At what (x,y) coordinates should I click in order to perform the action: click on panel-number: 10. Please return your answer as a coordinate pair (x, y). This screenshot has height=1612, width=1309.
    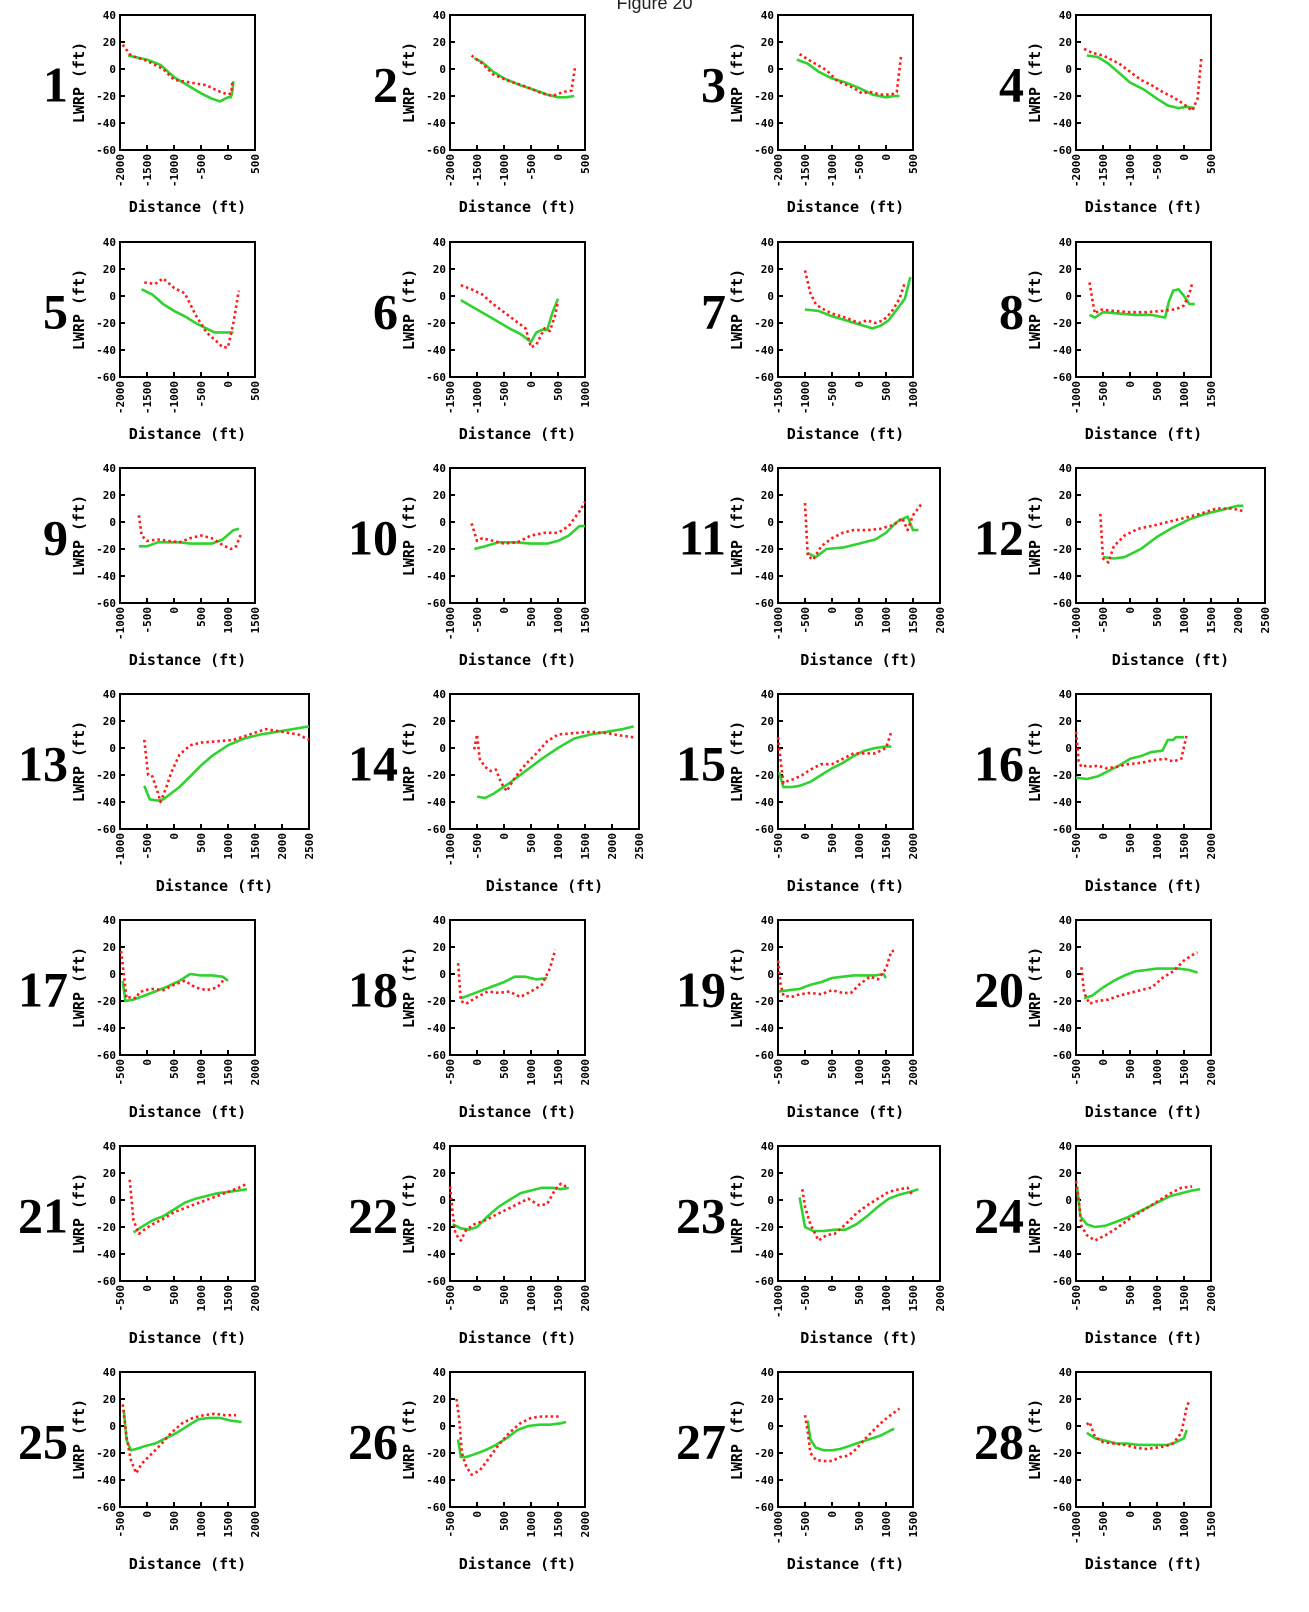
    Looking at the image, I should click on (373, 538).